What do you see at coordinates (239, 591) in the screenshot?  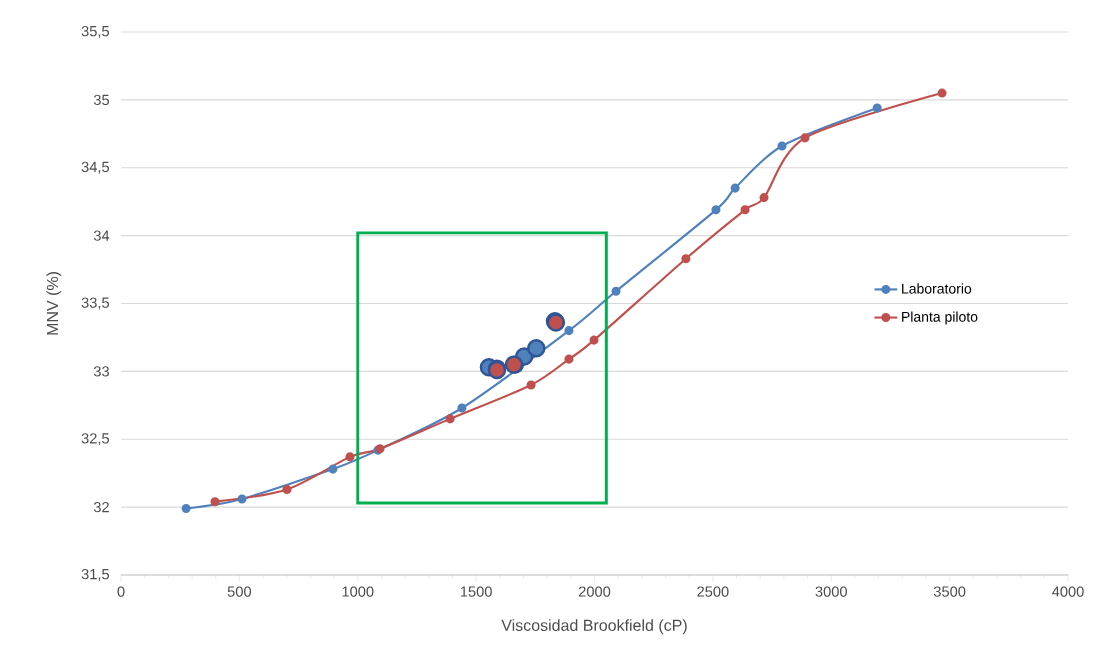 I see `x-tick-label: 500` at bounding box center [239, 591].